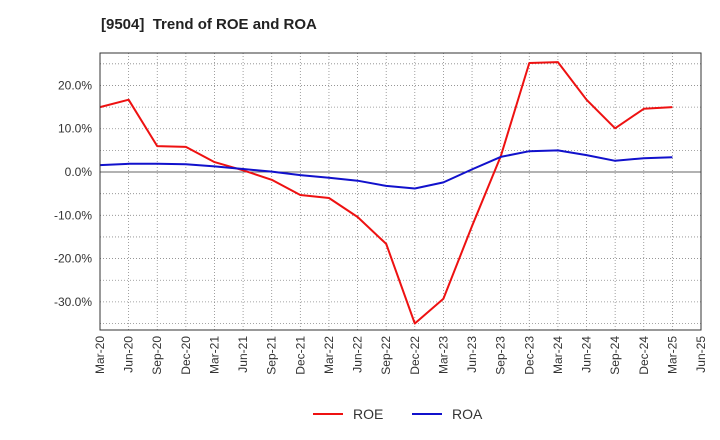 This screenshot has width=720, height=440. What do you see at coordinates (73, 193) in the screenshot?
I see `y-tick-labels: 20.0% 10.0% 0.0% -10.0% -20.0% -30.0%` at bounding box center [73, 193].